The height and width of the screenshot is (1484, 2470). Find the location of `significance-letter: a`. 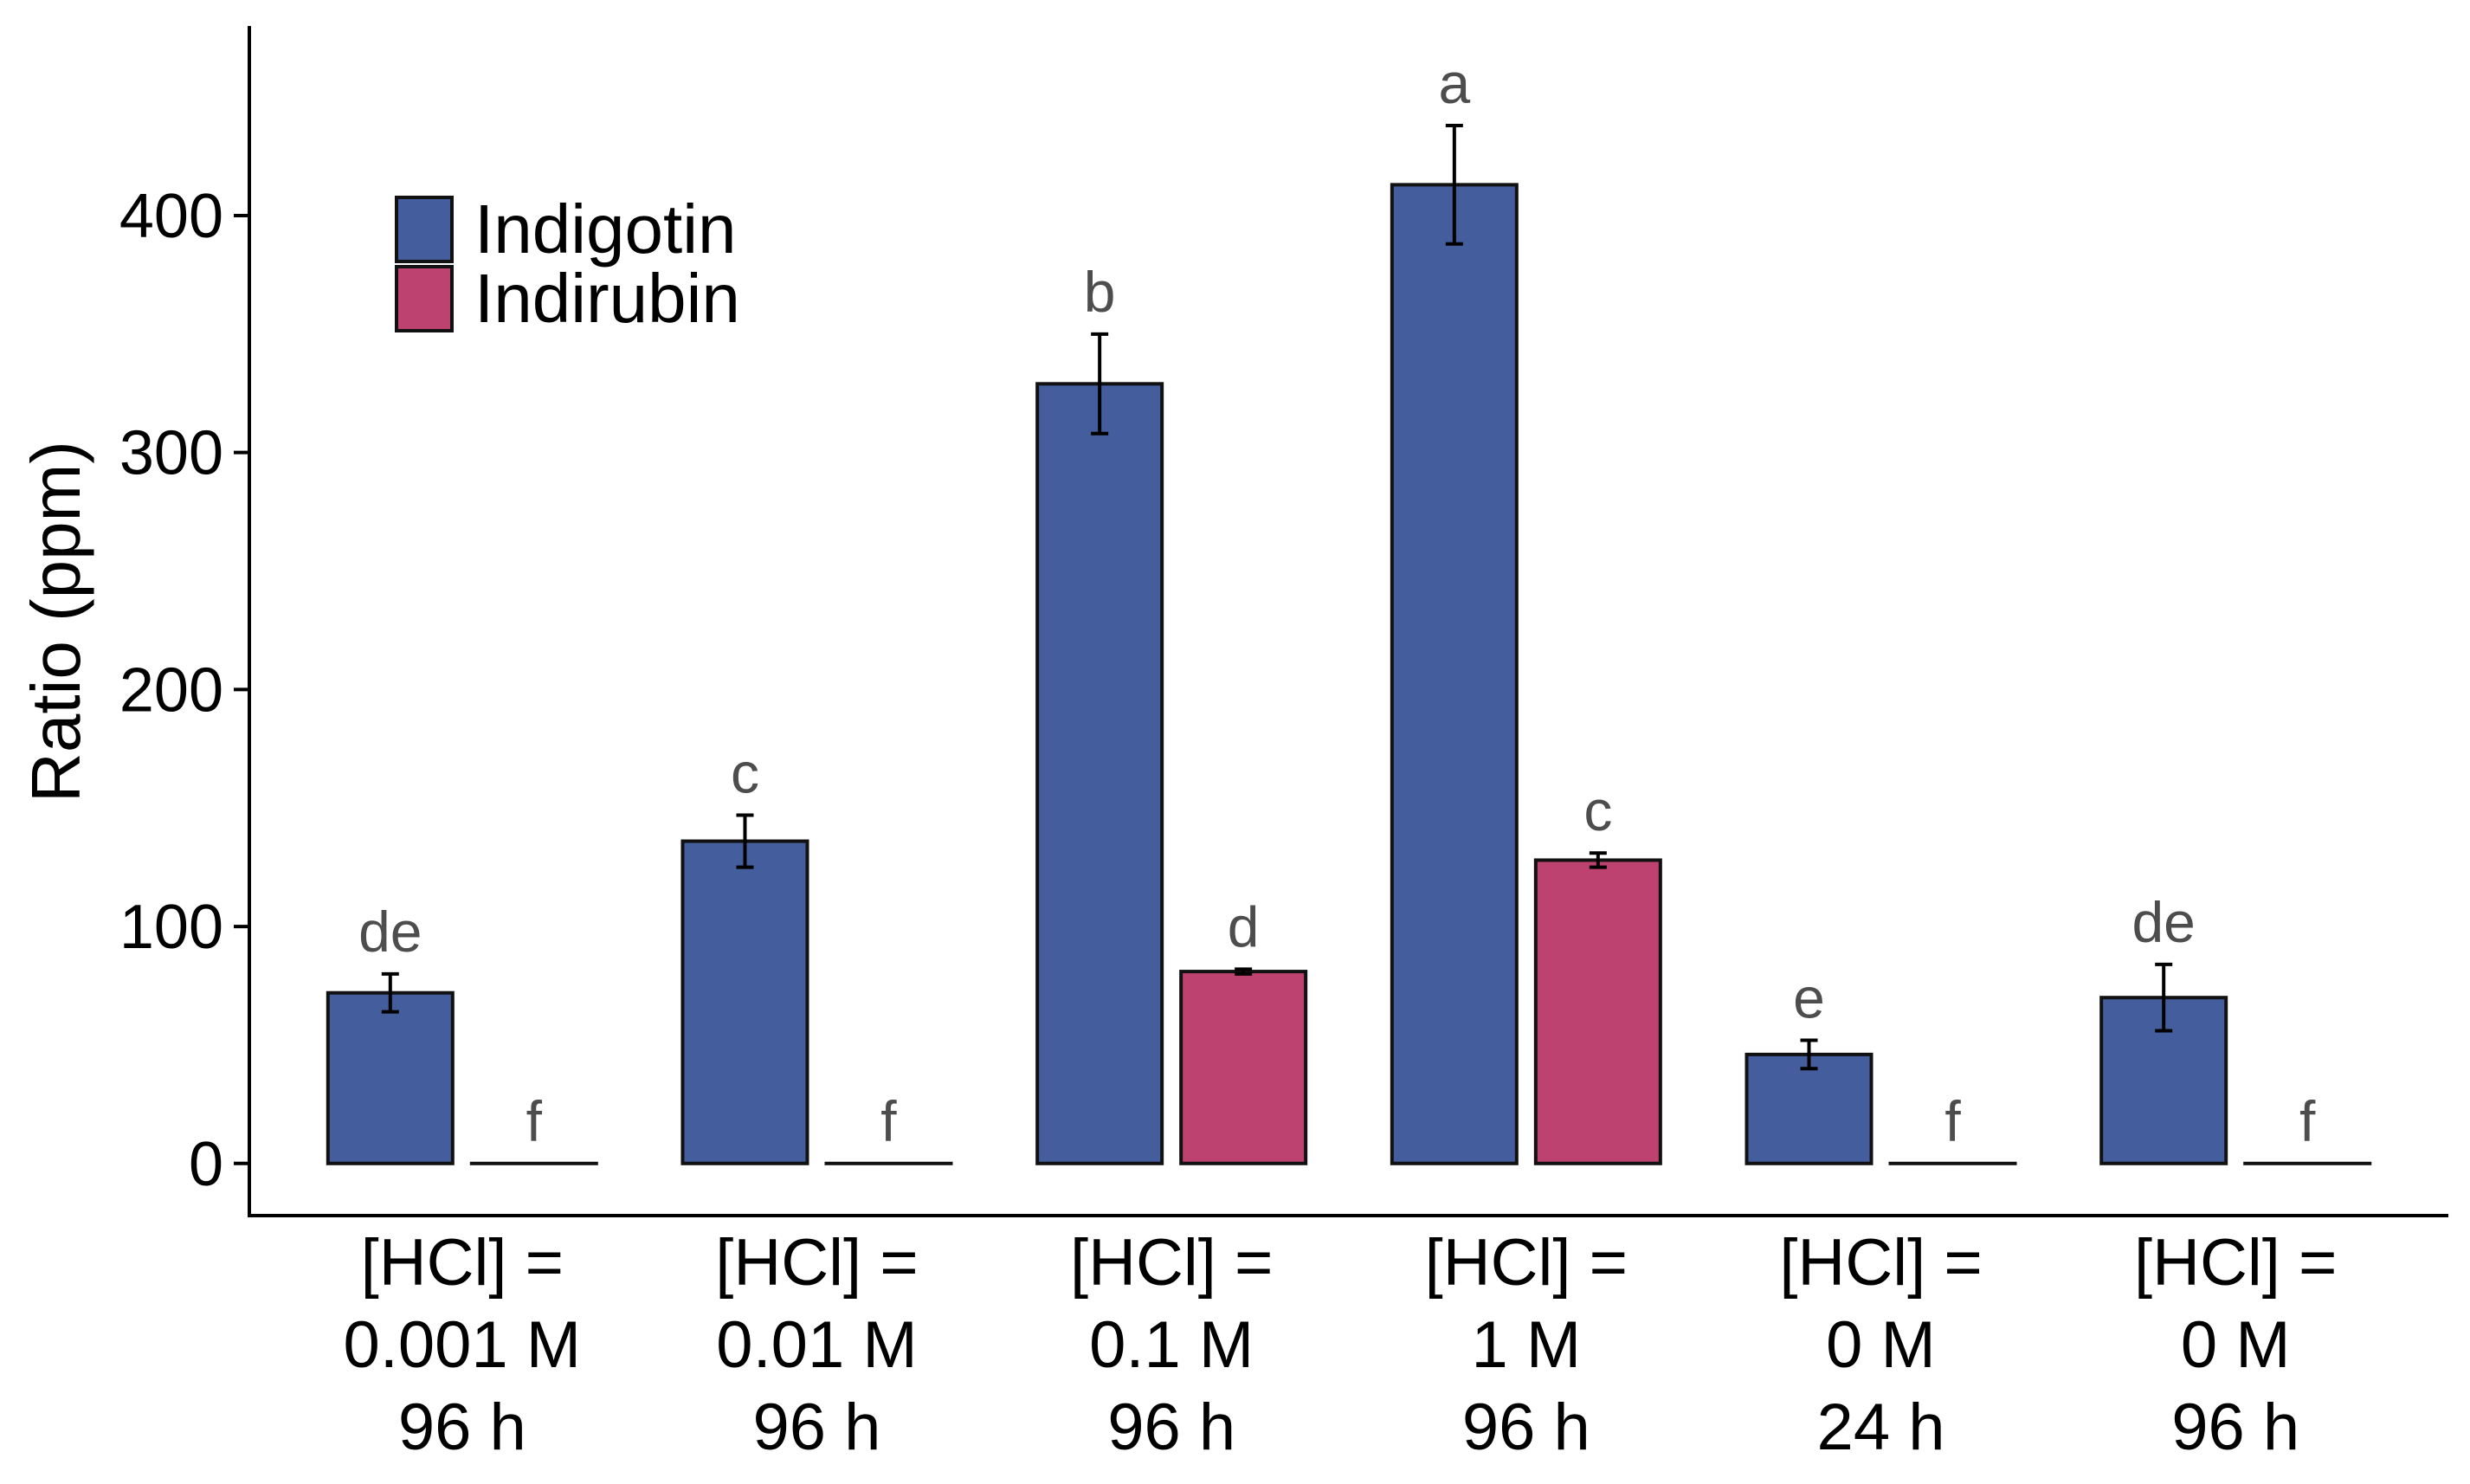

significance-letter: a is located at coordinates (1454, 83).